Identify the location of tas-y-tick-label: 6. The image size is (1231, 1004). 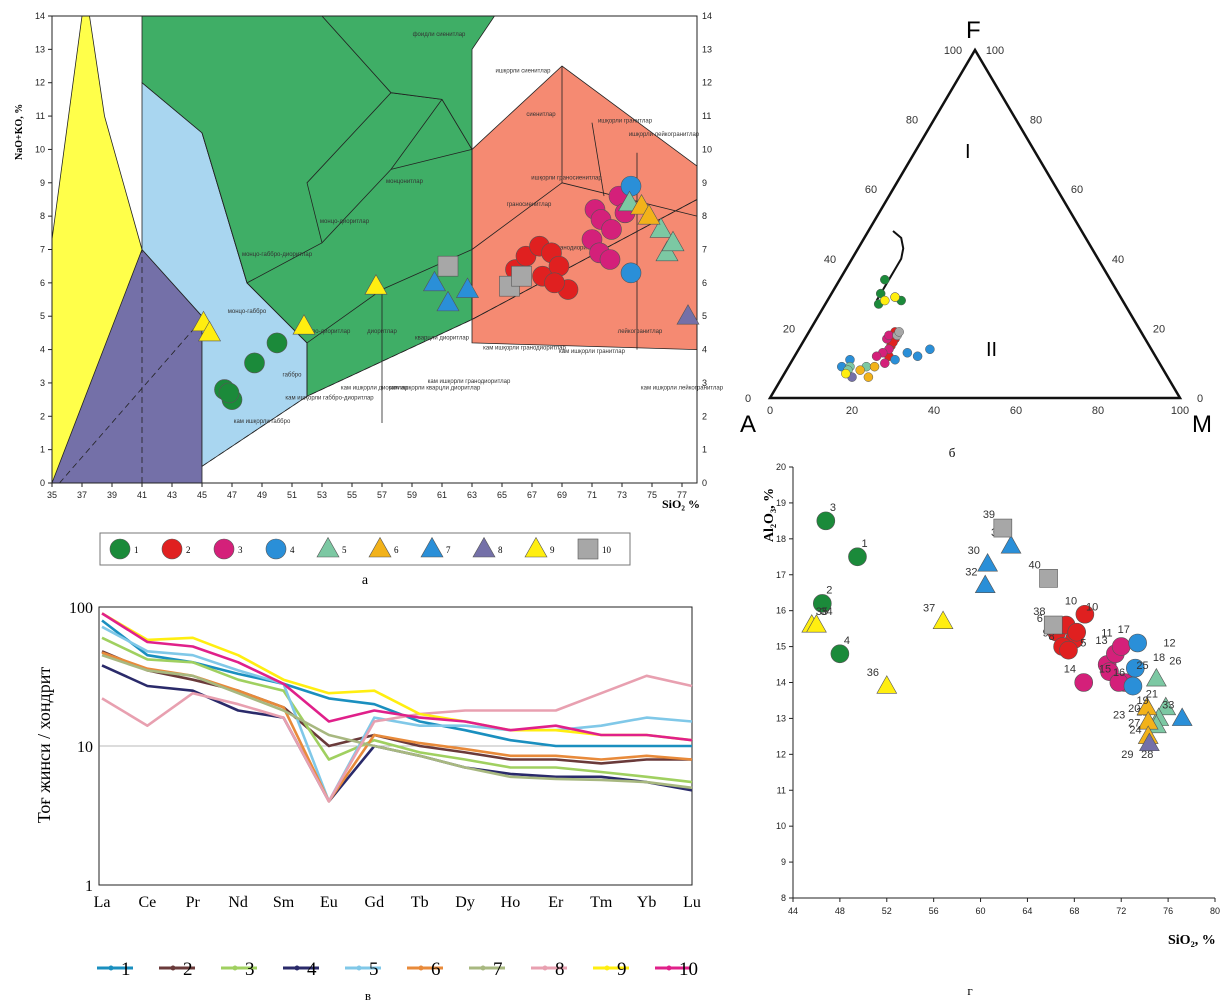
(42, 283).